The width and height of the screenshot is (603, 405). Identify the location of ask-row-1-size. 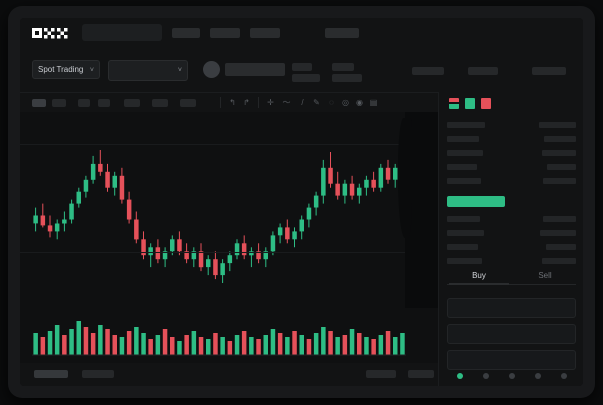
(560, 139).